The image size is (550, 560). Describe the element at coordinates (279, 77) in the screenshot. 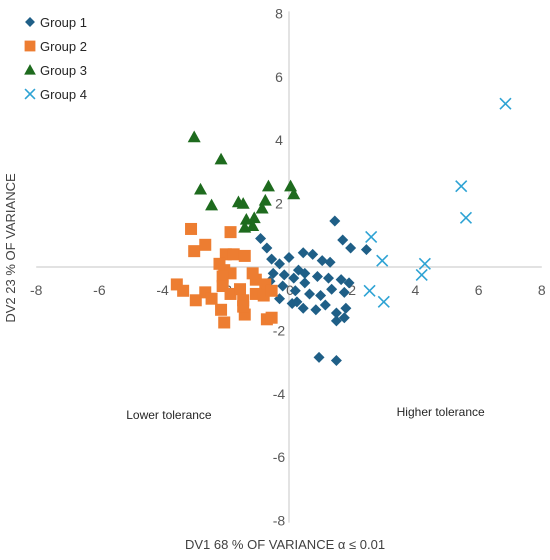

I see `y-tick-label: 6` at that location.